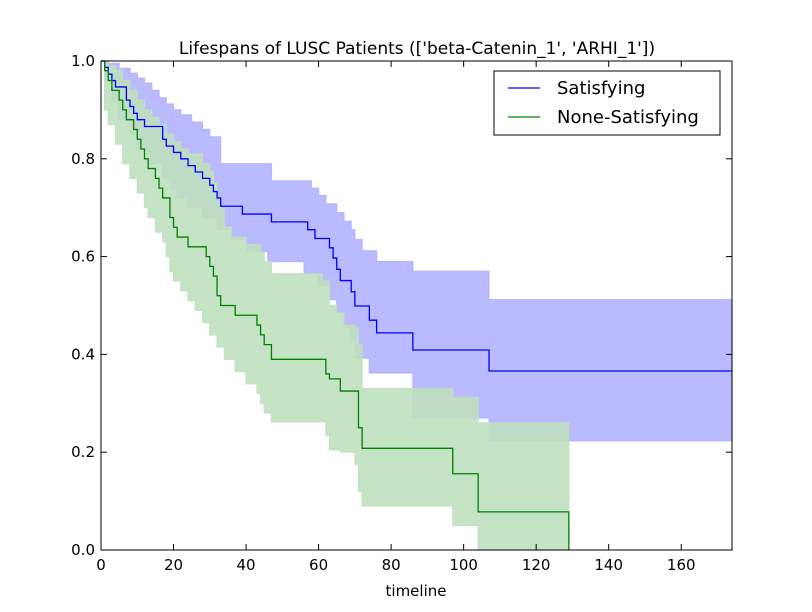 The image size is (812, 612). I want to click on x-tick-label: 160, so click(681, 565).